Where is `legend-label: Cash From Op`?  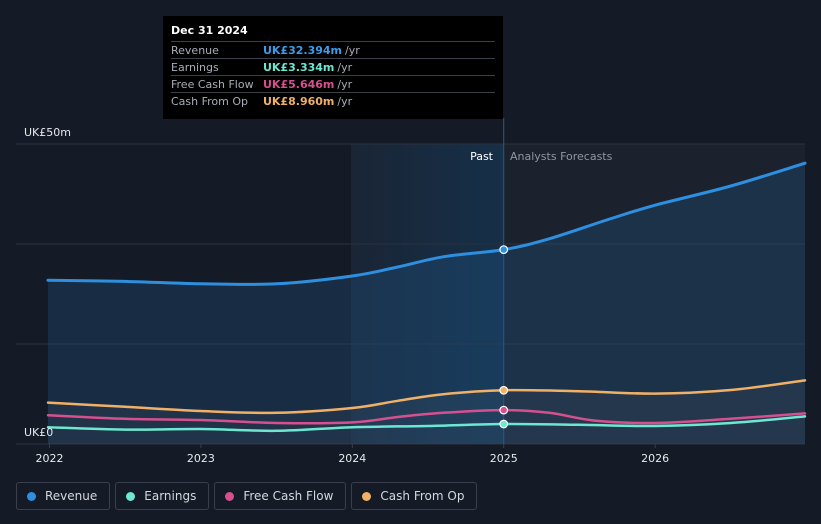 legend-label: Cash From Op is located at coordinates (422, 496).